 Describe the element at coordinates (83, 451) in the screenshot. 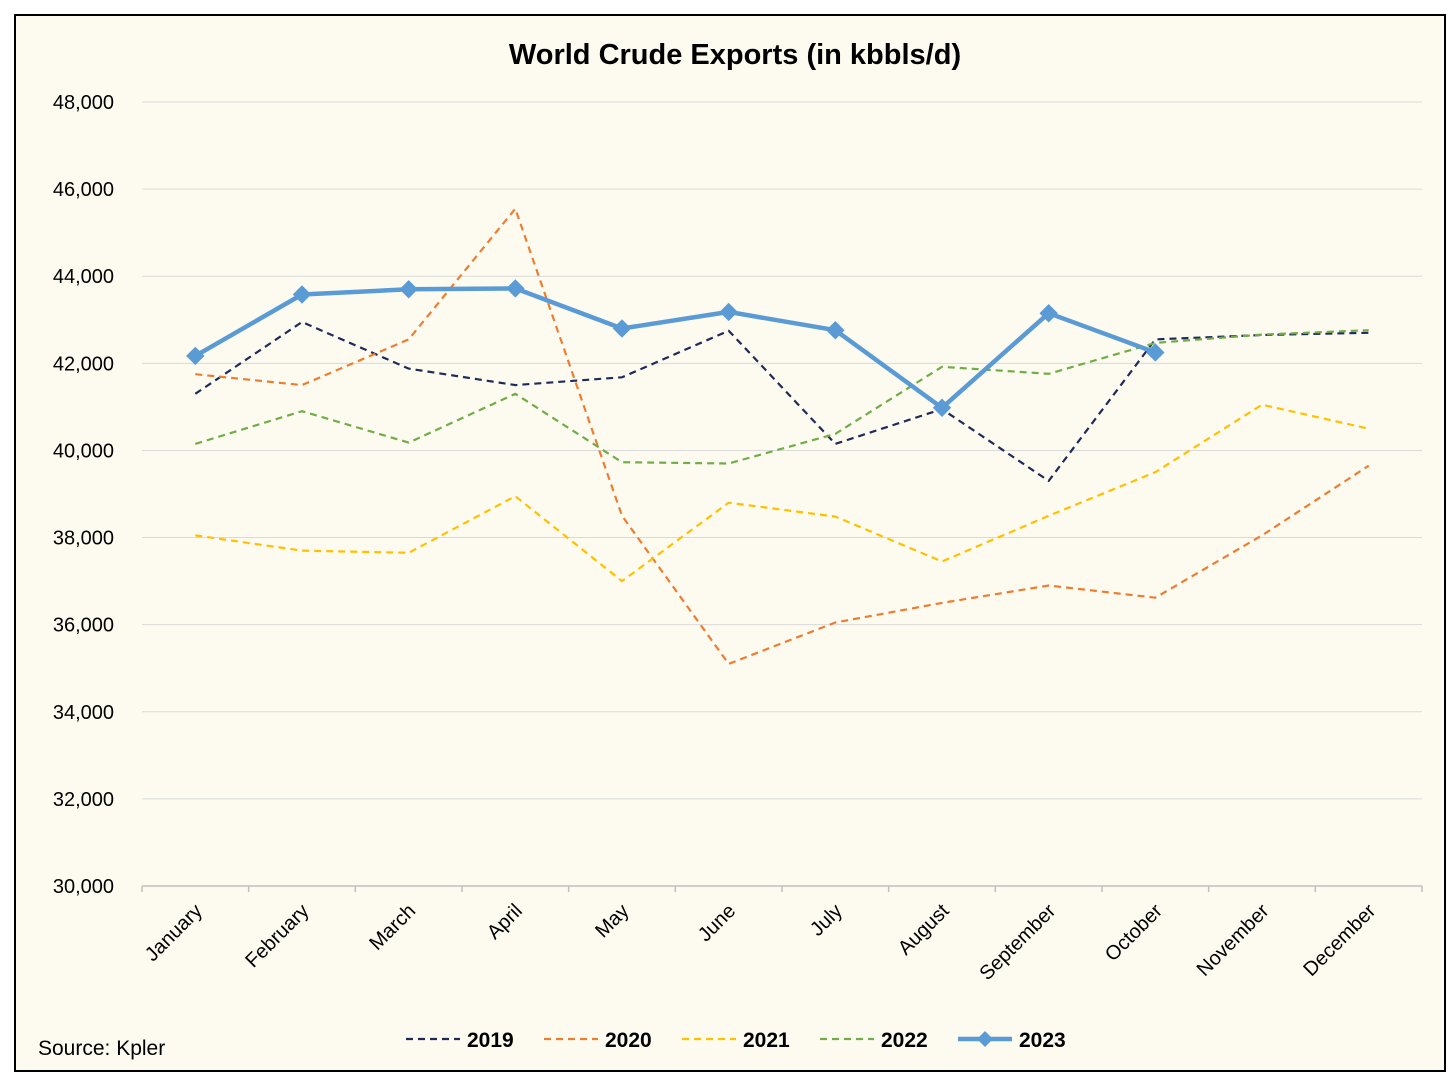

I see `y-tick-label: 40,000` at that location.